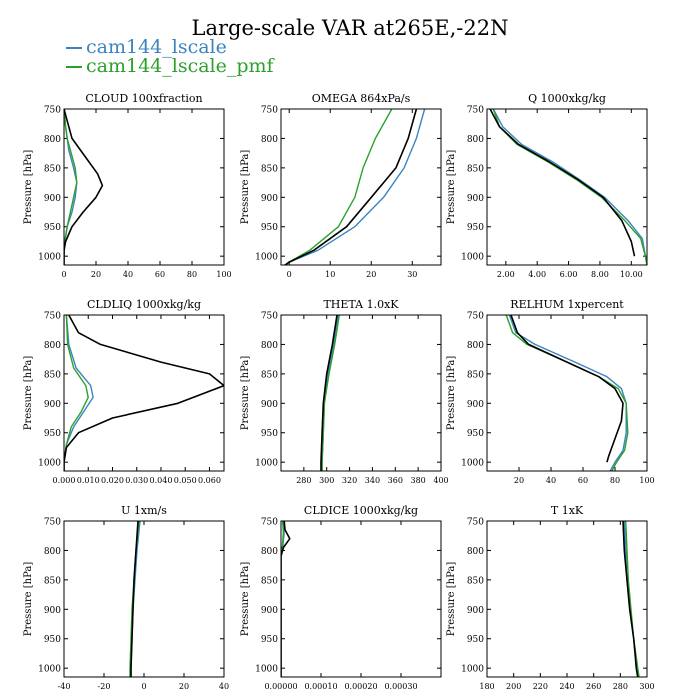 Image resolution: width=700 pixels, height=700 pixels. What do you see at coordinates (64, 686) in the screenshot?
I see `x-tick-label: -40` at bounding box center [64, 686].